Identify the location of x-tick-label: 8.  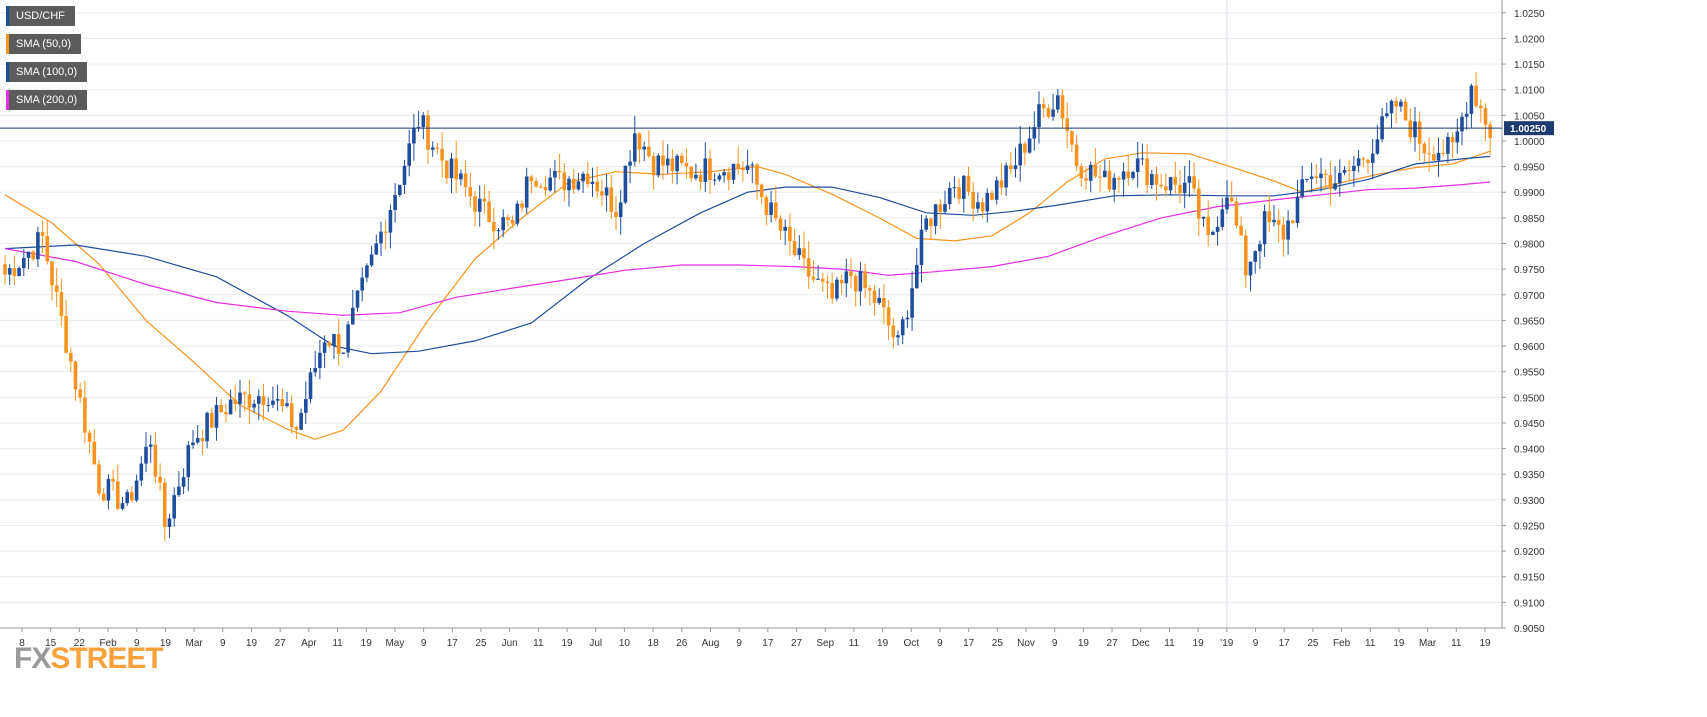
(22, 643).